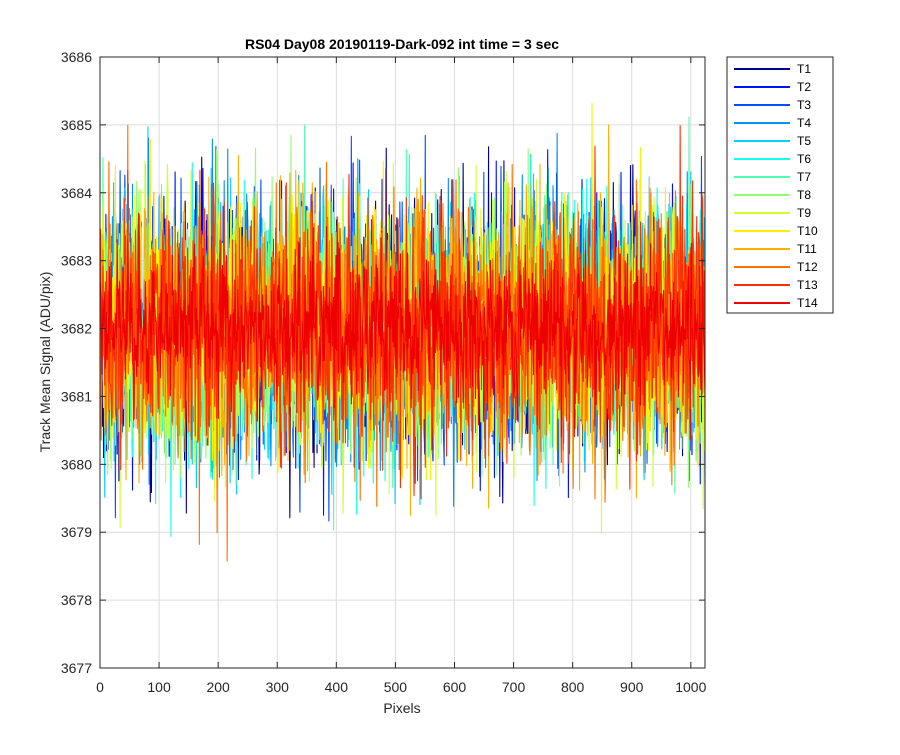  What do you see at coordinates (690, 687) in the screenshot?
I see `x-tick-label: 1000` at bounding box center [690, 687].